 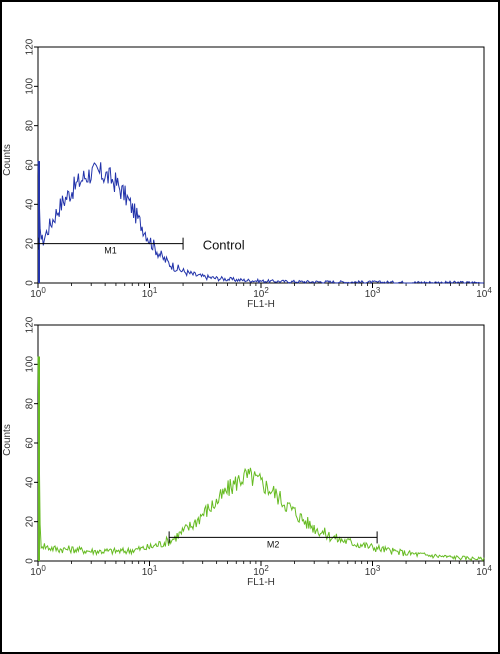 What do you see at coordinates (273, 544) in the screenshot?
I see `gate-label: M2` at bounding box center [273, 544].